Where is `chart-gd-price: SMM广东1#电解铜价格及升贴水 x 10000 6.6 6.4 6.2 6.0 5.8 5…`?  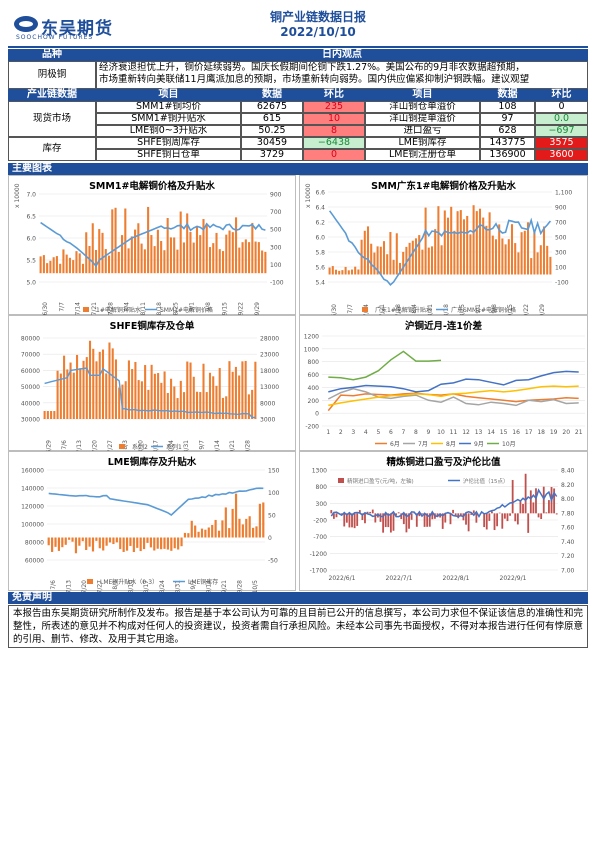 chart-gd-price: SMM广东1#电解铜价格及升贴水 x 10000 6.6 6.4 6.2 6.0 5.8 5… is located at coordinates (443, 246).